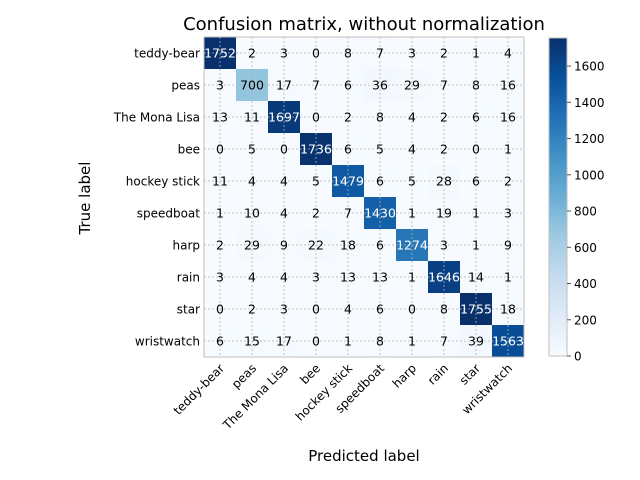 This screenshot has height=480, width=640. Describe the element at coordinates (189, 150) in the screenshot. I see `y-tick-label: bee` at that location.